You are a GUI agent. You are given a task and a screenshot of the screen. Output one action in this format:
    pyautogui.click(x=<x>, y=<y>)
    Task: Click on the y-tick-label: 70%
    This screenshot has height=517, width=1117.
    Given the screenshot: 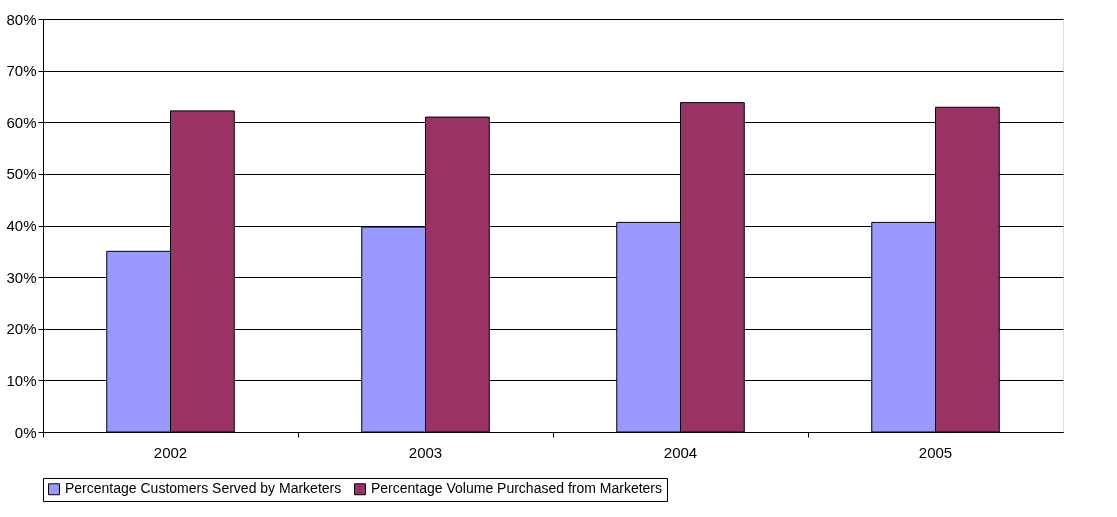 What is the action you would take?
    pyautogui.click(x=21, y=71)
    